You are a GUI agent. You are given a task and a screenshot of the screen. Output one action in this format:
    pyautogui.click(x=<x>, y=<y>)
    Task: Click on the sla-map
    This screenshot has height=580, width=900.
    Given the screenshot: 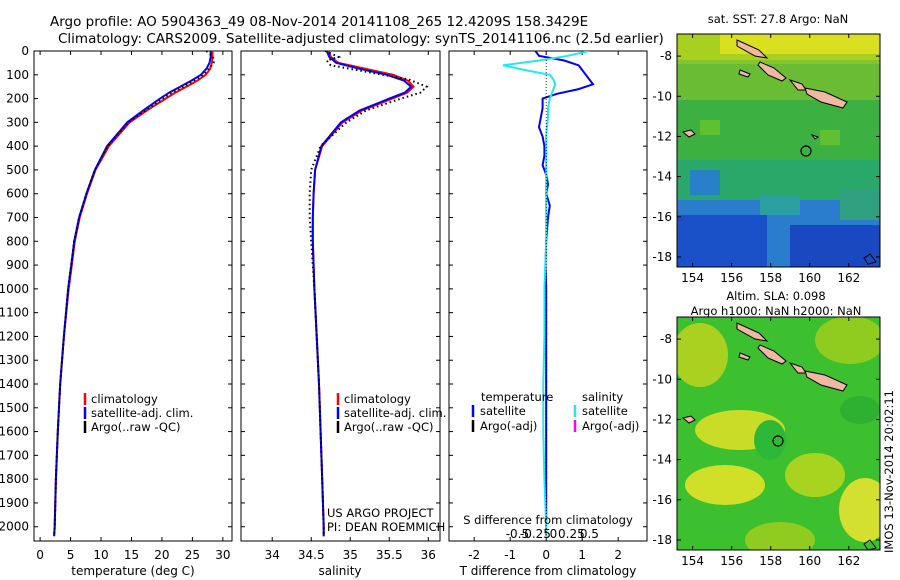 What is the action you would take?
    pyautogui.click(x=778, y=433)
    